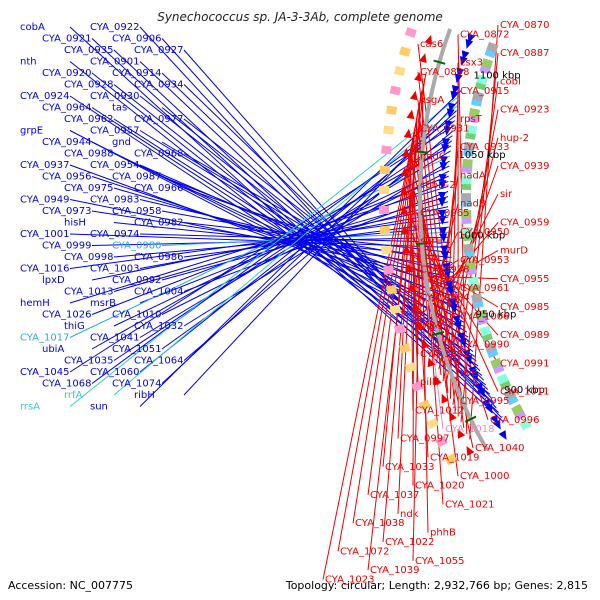 This screenshot has height=600, width=600. I want to click on gene-label: CYA_0949, so click(44, 200).